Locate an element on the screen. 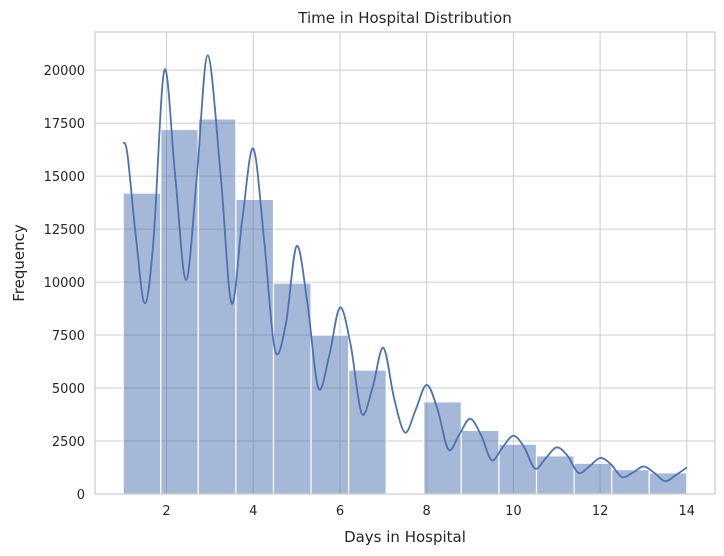  y-tick-label: 15000 is located at coordinates (64, 177).